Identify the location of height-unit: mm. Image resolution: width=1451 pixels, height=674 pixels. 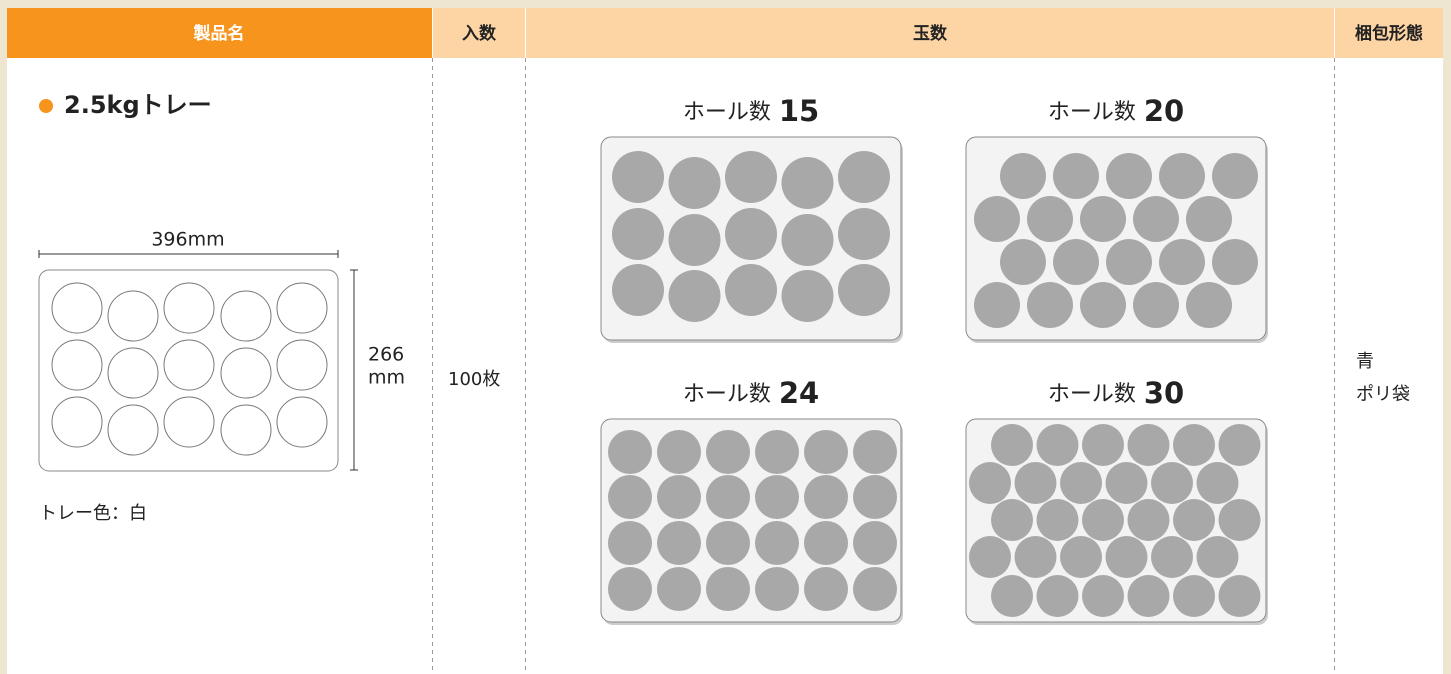
(386, 378).